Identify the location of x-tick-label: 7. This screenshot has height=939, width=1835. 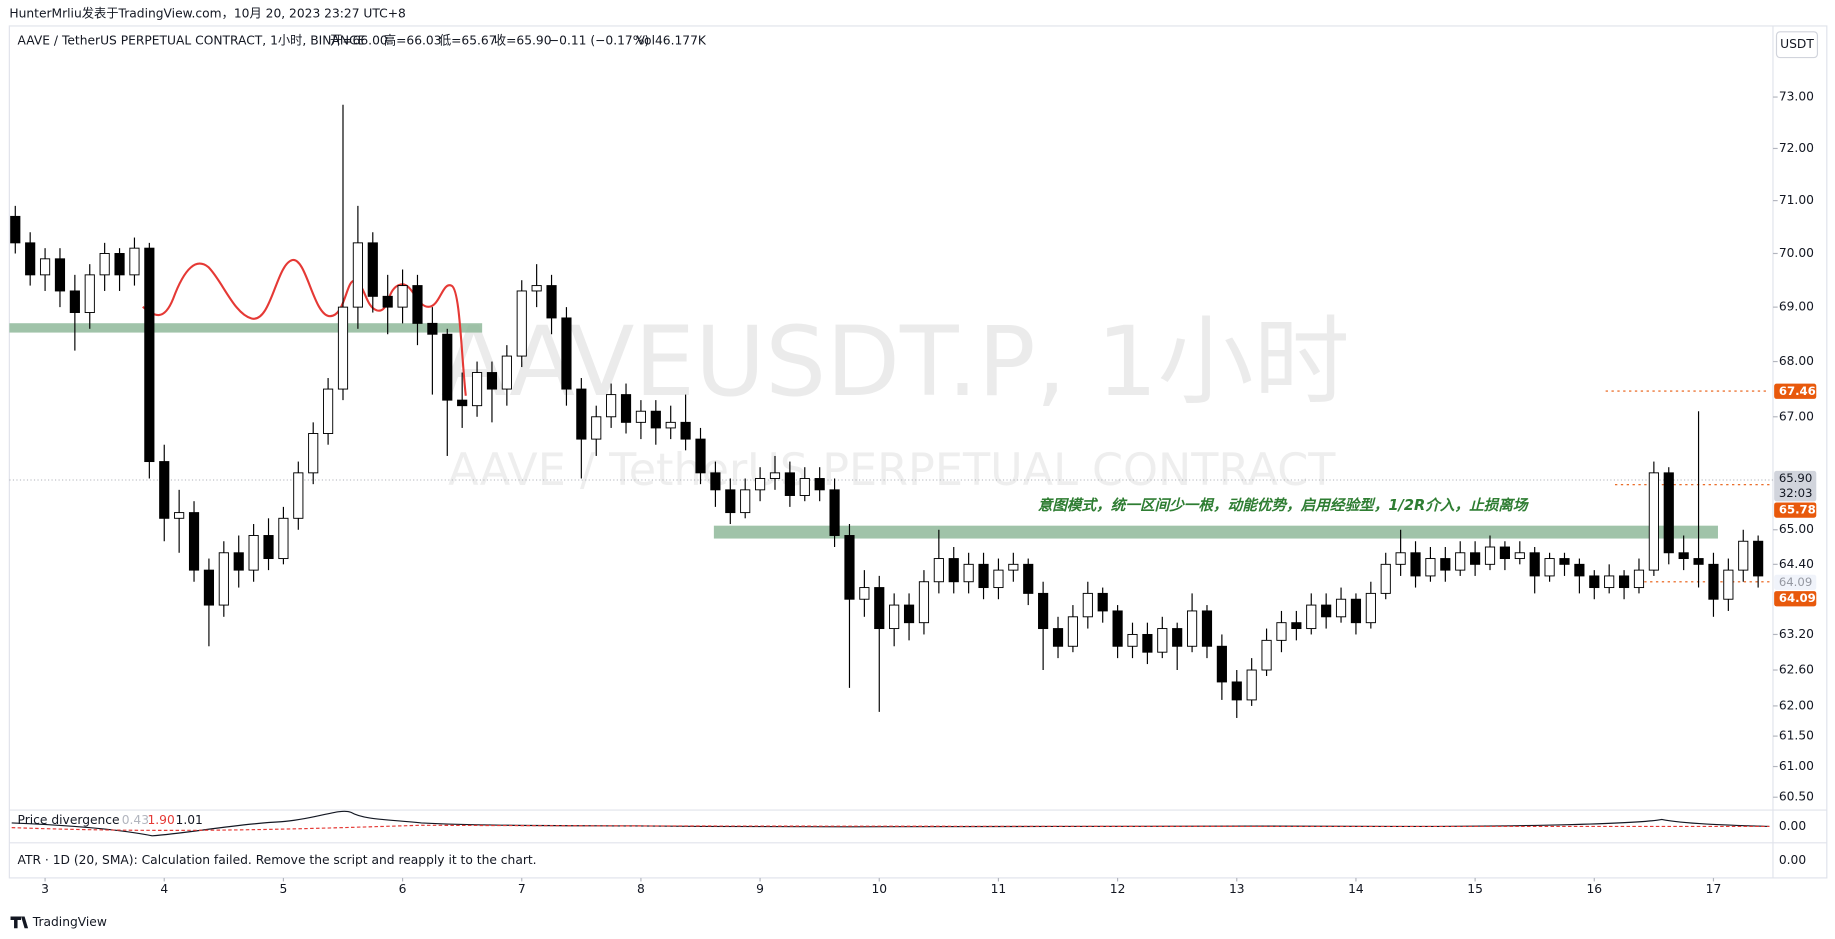
(522, 889).